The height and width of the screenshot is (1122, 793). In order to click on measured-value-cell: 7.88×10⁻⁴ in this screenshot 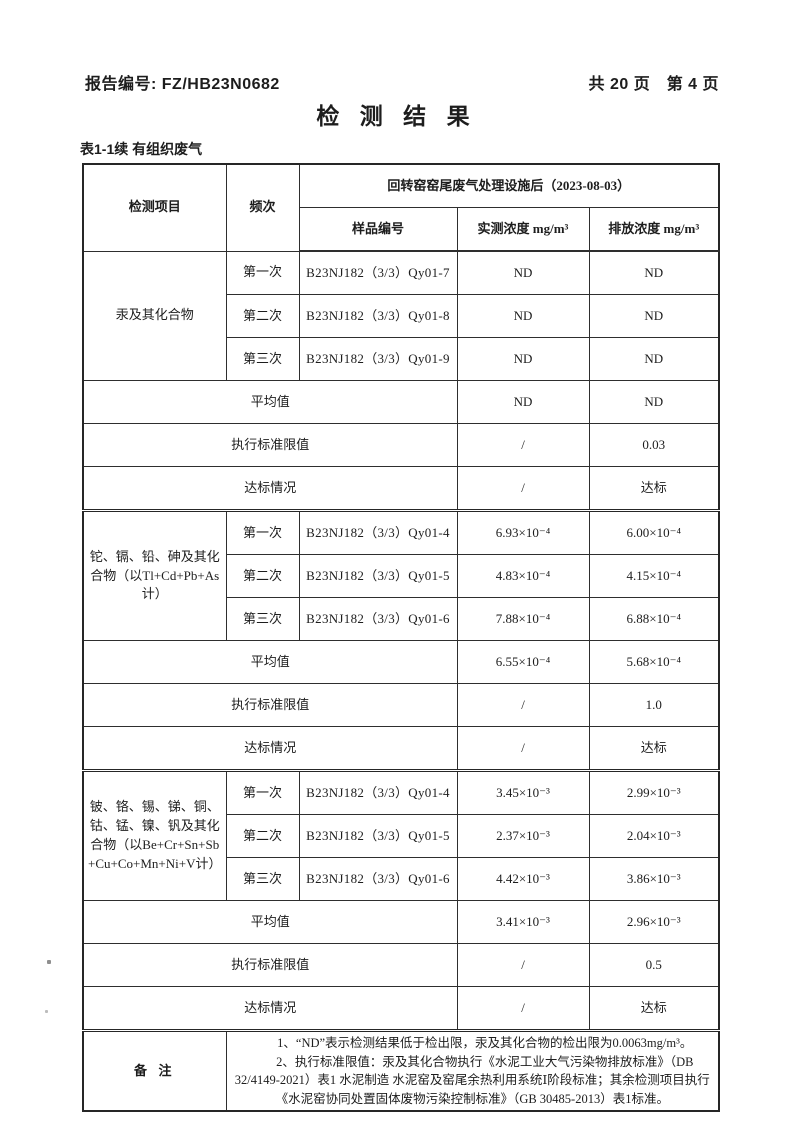, I will do `click(523, 619)`.